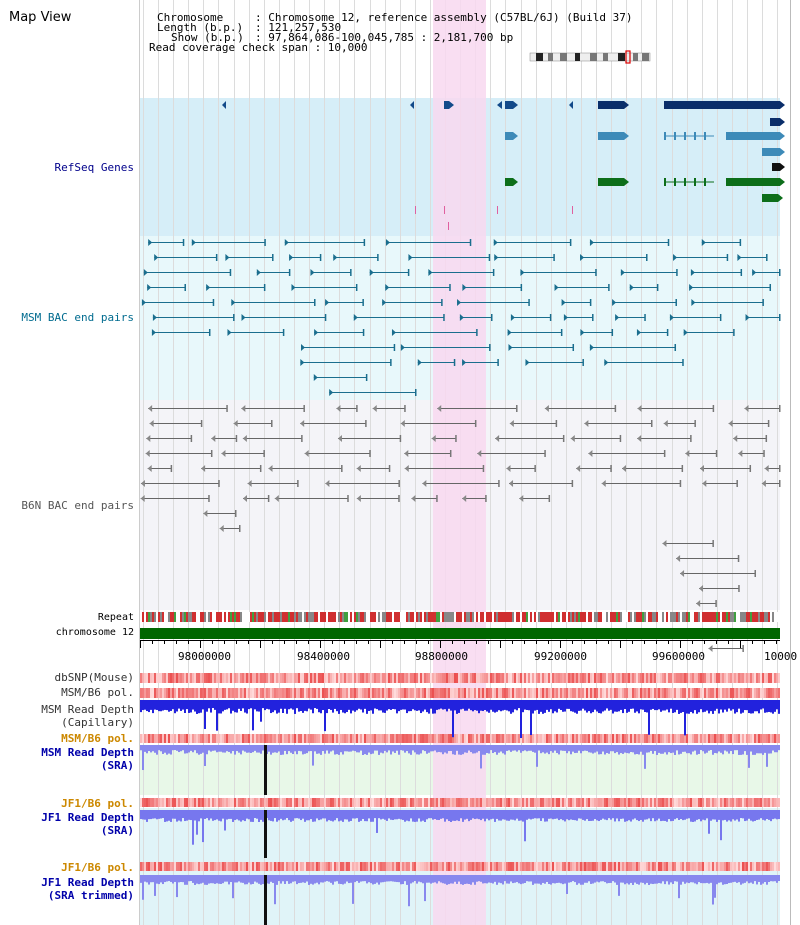  What do you see at coordinates (97, 738) in the screenshot?
I see `track-label-msm-b6-pol-2: MSM/B6 pol.` at bounding box center [97, 738].